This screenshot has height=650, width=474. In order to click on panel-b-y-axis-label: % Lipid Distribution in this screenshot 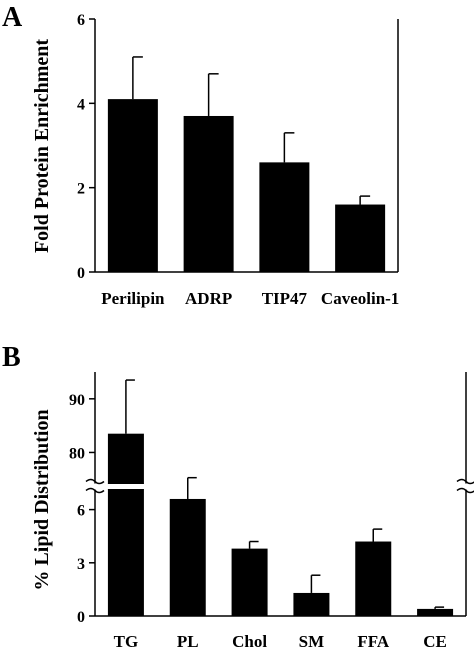, I will do `click(42, 499)`.